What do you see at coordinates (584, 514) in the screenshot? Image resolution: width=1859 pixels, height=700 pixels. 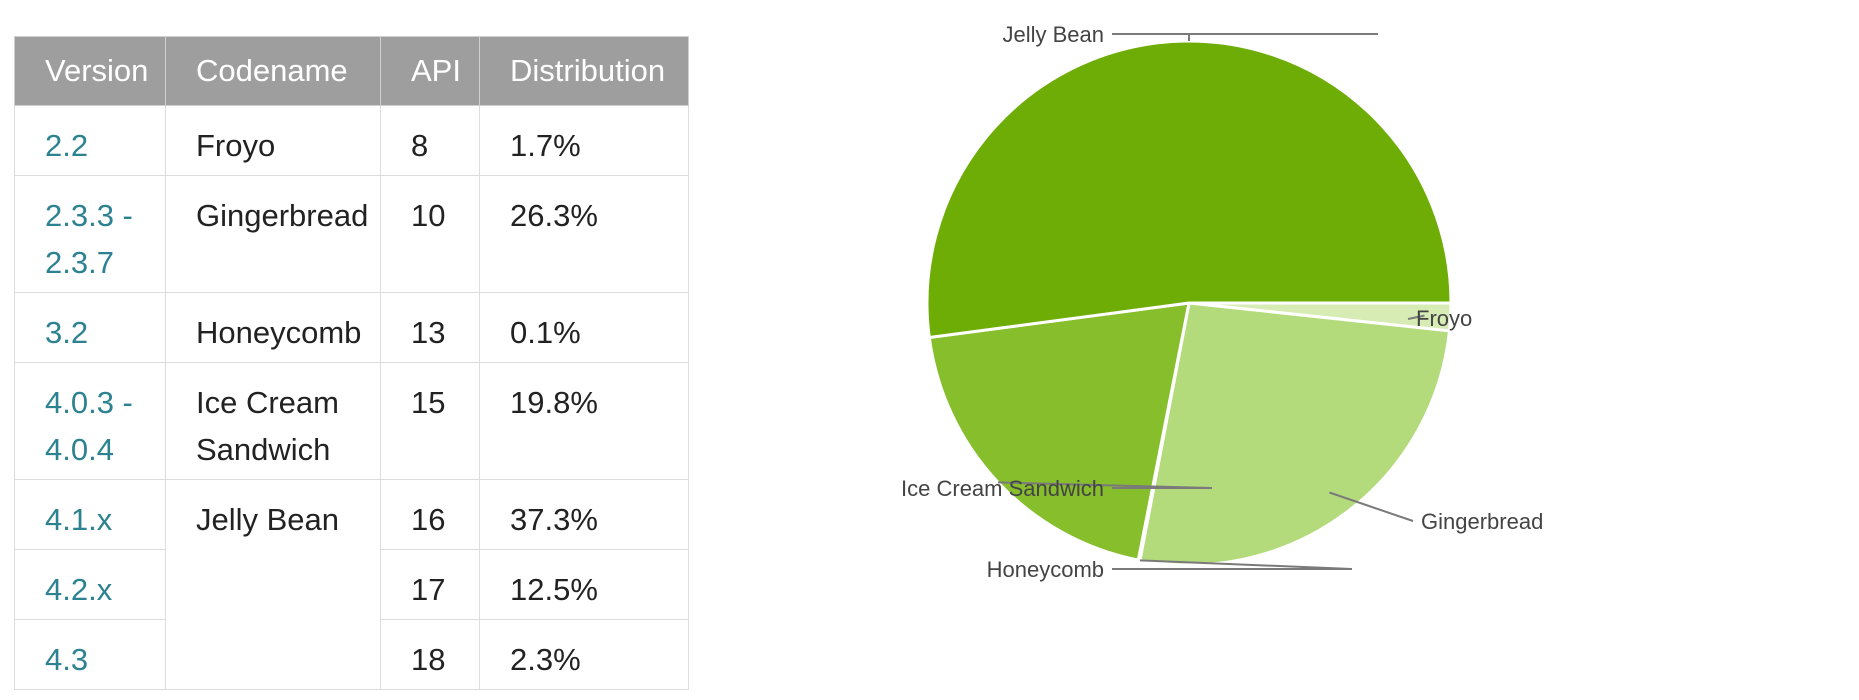 I see `distribution-cell: 37.3%` at bounding box center [584, 514].